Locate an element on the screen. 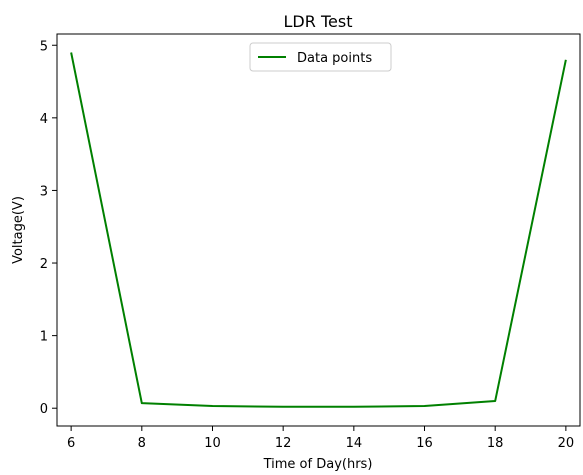 The image size is (583, 475). y-tick-label: 3 is located at coordinates (44, 191).